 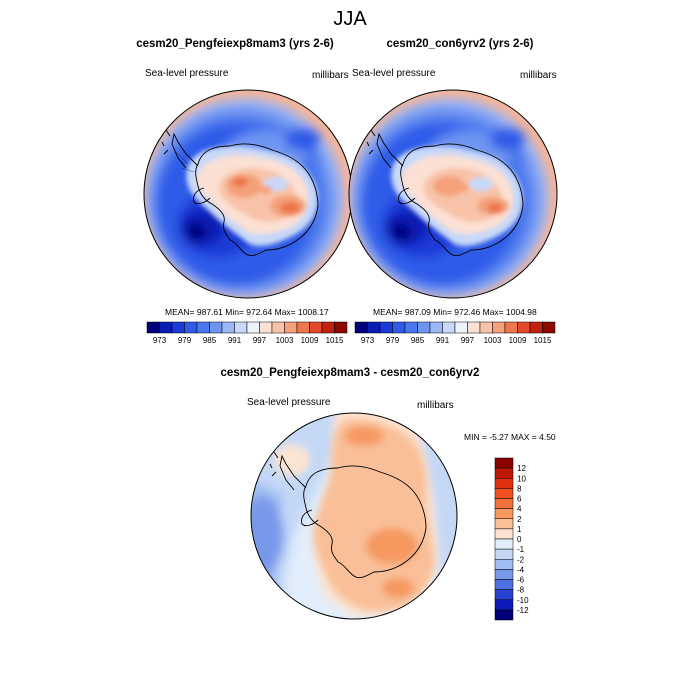 I want to click on panel-1-colorbar-tick-label: 979, so click(x=185, y=340).